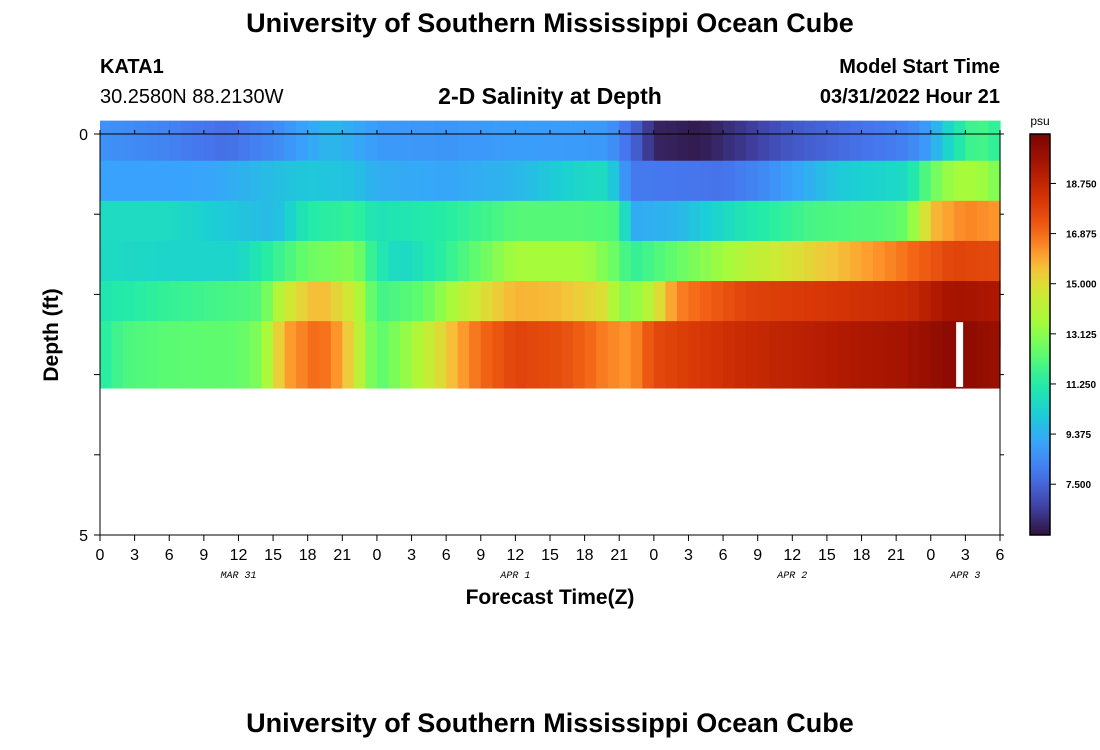 The width and height of the screenshot is (1100, 750). Describe the element at coordinates (1040, 334) in the screenshot. I see `colorbar-gradient` at that location.